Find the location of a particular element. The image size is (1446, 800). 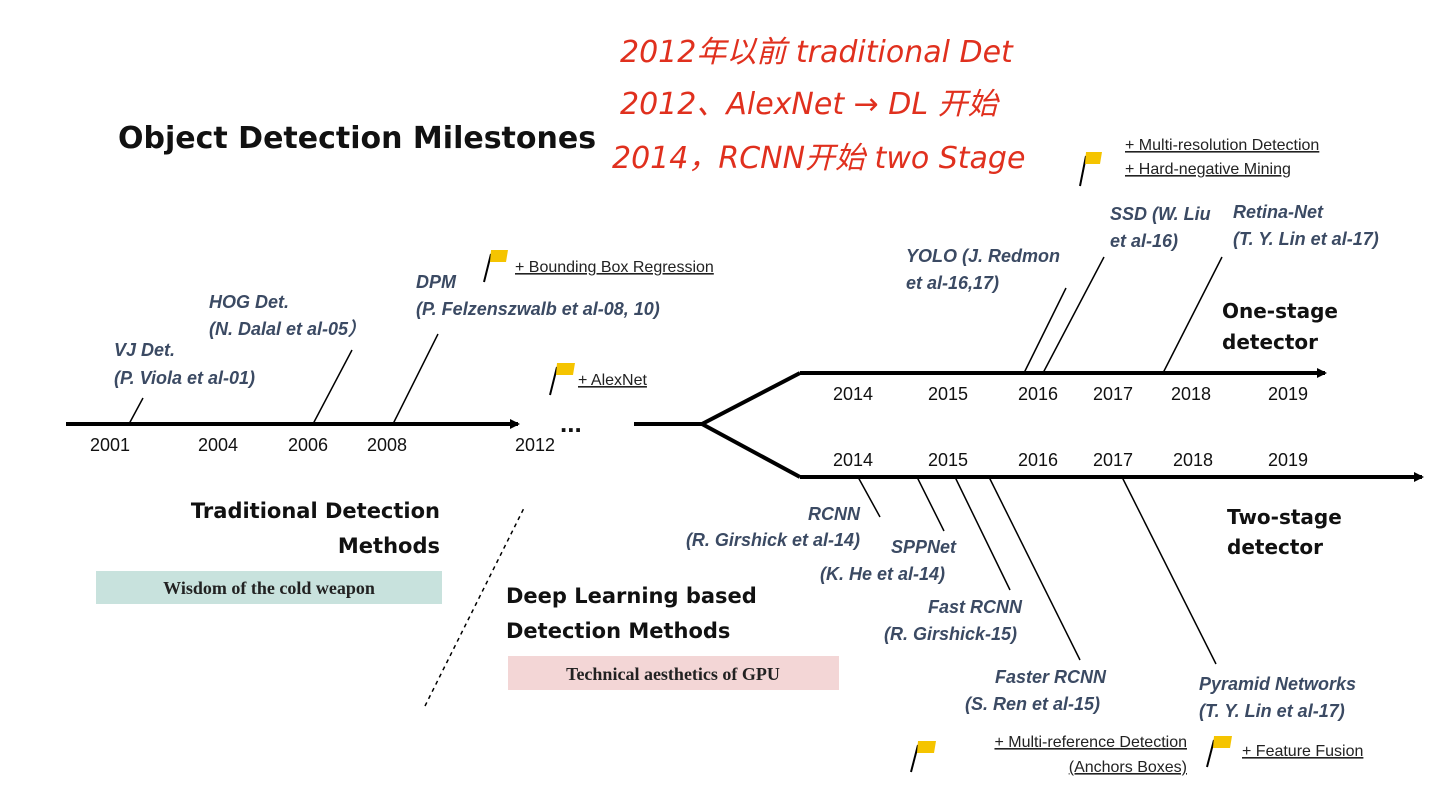

two-year-2014: 2014 is located at coordinates (853, 460).